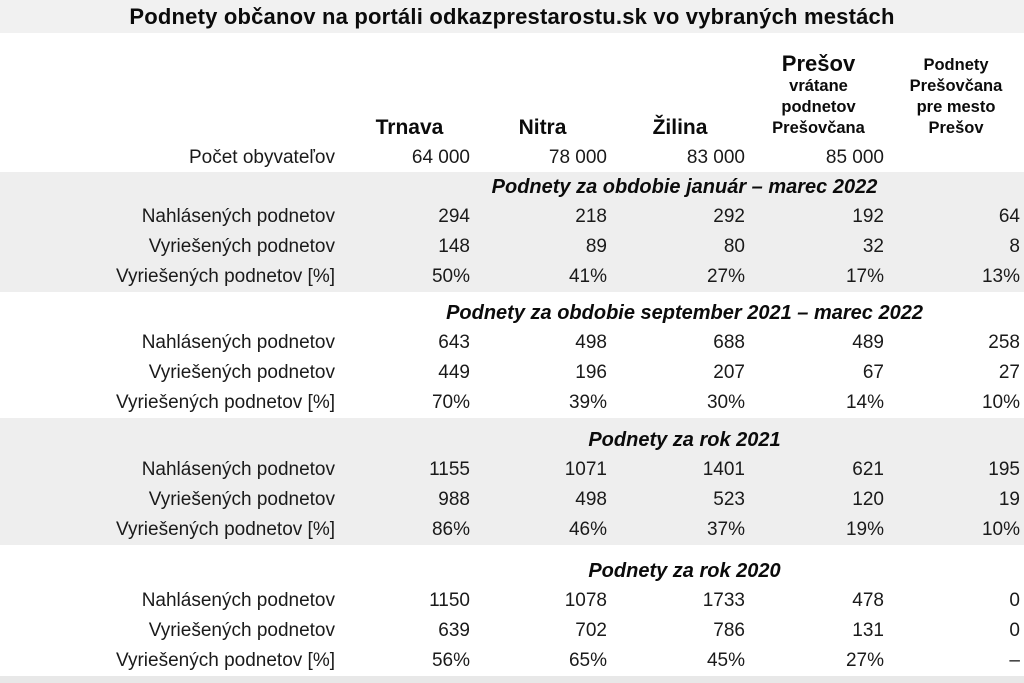 Image resolution: width=1024 pixels, height=683 pixels. What do you see at coordinates (454, 630) in the screenshot?
I see `cell-trnava: 639` at bounding box center [454, 630].